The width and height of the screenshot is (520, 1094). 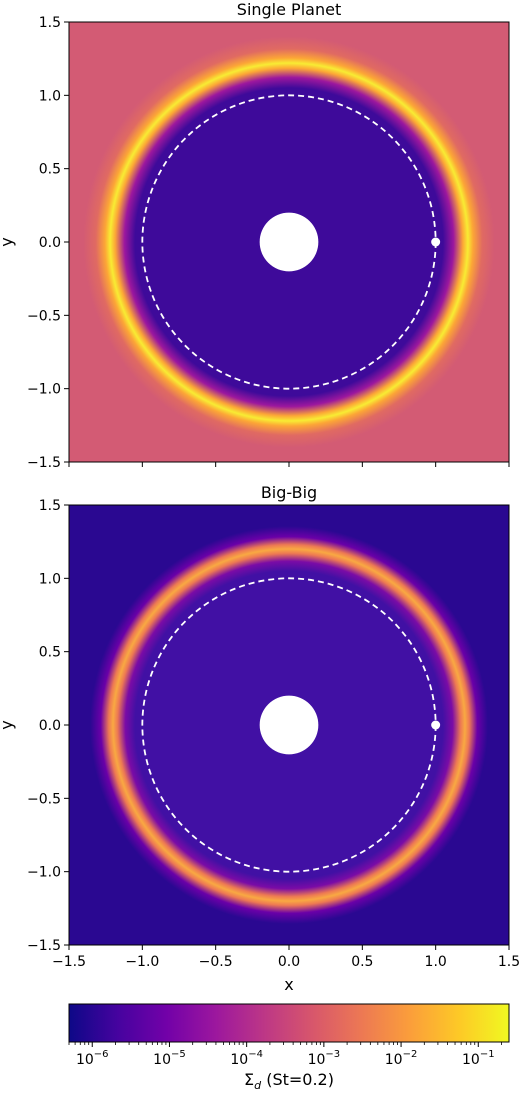 What do you see at coordinates (289, 464) in the screenshot?
I see `x-axis` at bounding box center [289, 464].